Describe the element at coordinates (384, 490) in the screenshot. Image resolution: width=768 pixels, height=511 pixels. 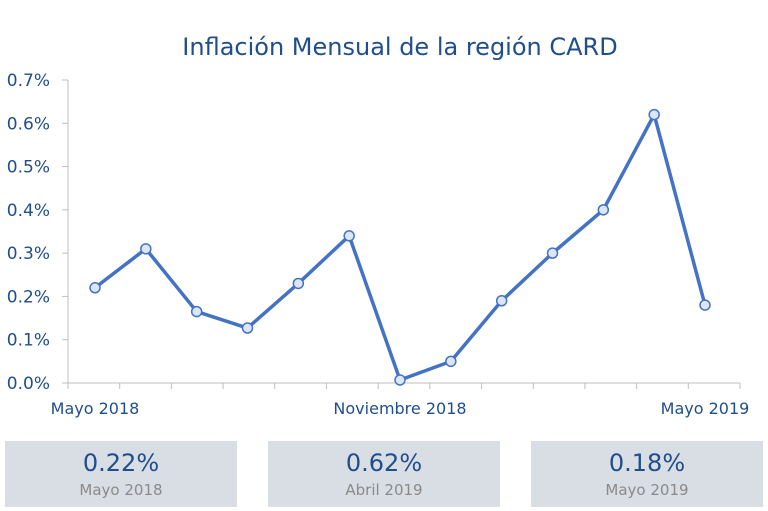
I see `card-label: Abril 2019` at that location.